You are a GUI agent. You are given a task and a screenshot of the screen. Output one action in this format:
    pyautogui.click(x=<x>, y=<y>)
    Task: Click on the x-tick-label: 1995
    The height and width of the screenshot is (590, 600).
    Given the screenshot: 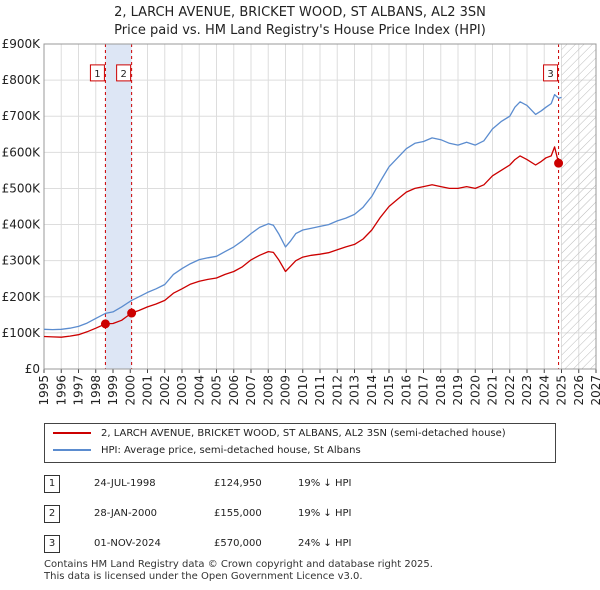 What is the action you would take?
    pyautogui.click(x=44, y=390)
    